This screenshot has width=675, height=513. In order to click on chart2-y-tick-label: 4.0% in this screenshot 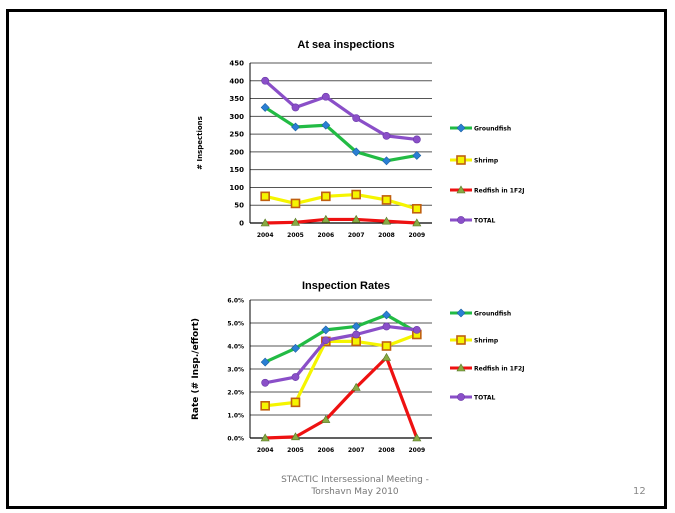, I will do `click(235, 347)`.